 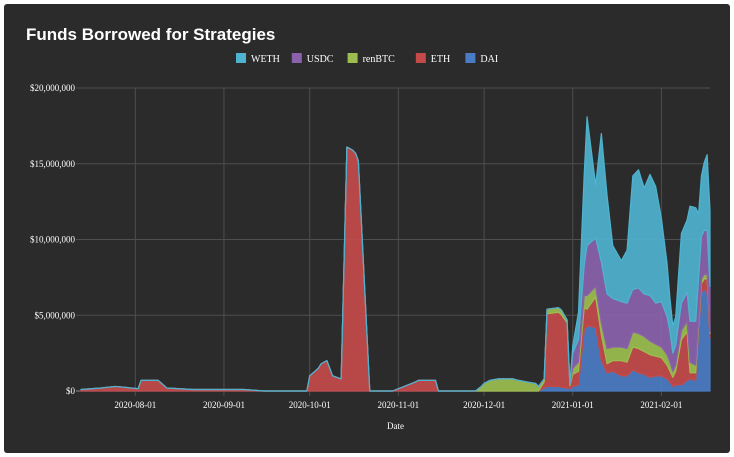 What do you see at coordinates (53, 240) in the screenshot?
I see `y-tick-label: $10,000,000` at bounding box center [53, 240].